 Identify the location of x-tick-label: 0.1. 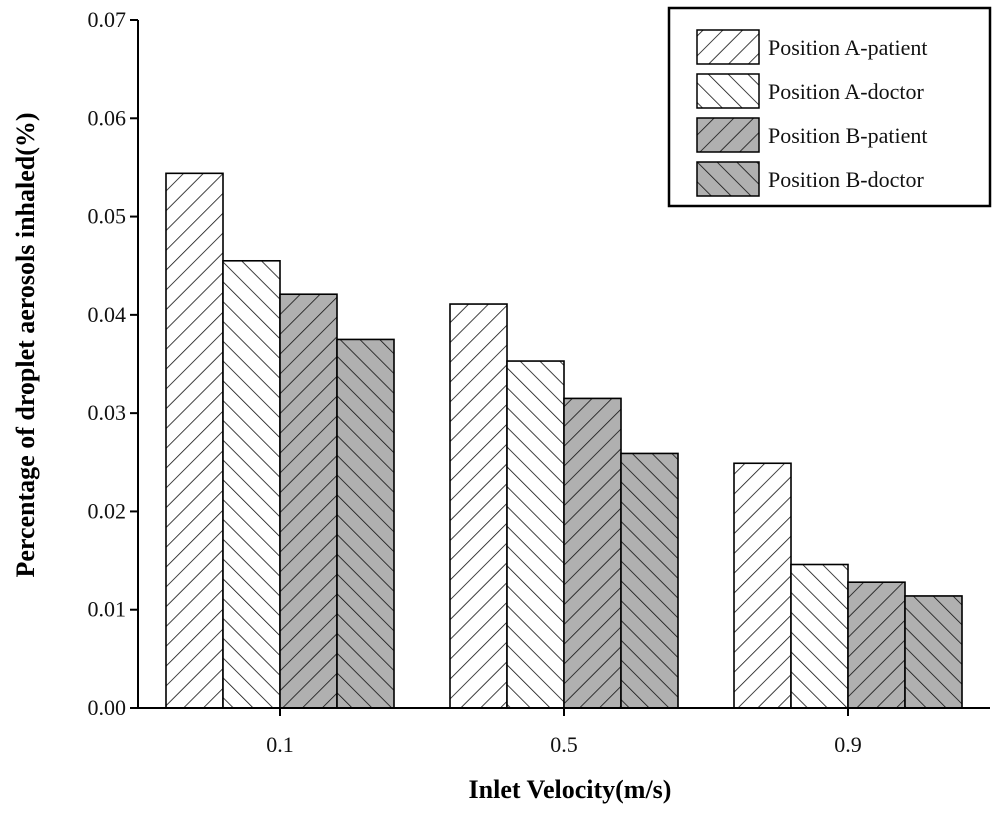
(280, 744).